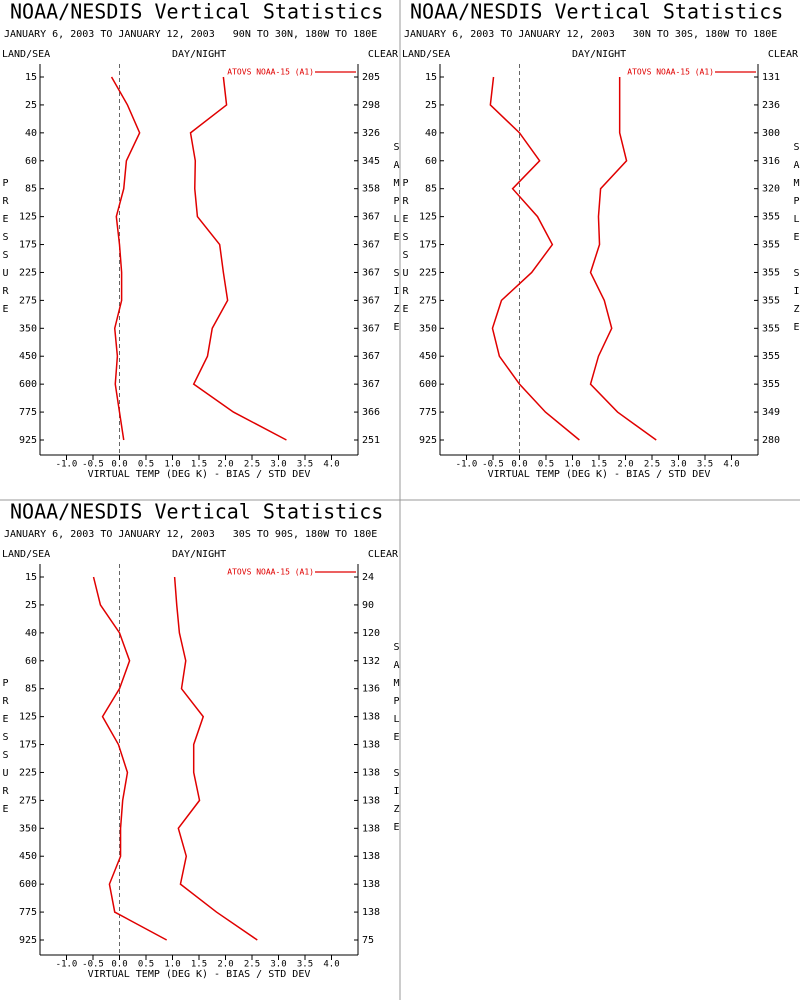 The height and width of the screenshot is (1000, 800). Describe the element at coordinates (28, 384) in the screenshot. I see `y-tick-label: 600` at that location.